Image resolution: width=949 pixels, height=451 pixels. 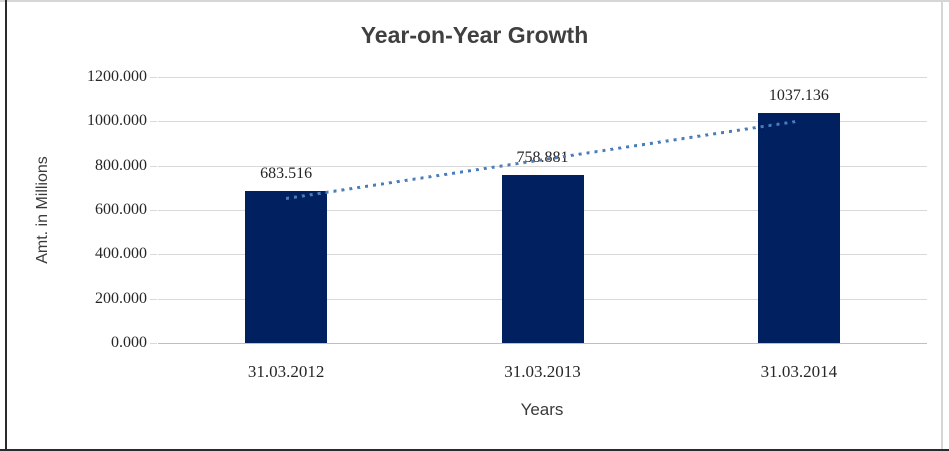 What do you see at coordinates (286, 371) in the screenshot?
I see `x-tick-label: 31.03.2012` at bounding box center [286, 371].